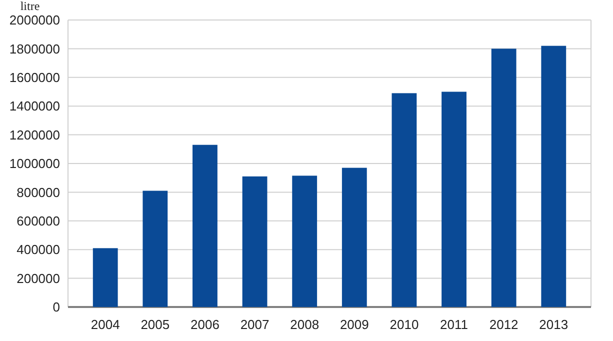 Image resolution: width=613 pixels, height=341 pixels. I want to click on x-tick-label: 2010, so click(404, 324).